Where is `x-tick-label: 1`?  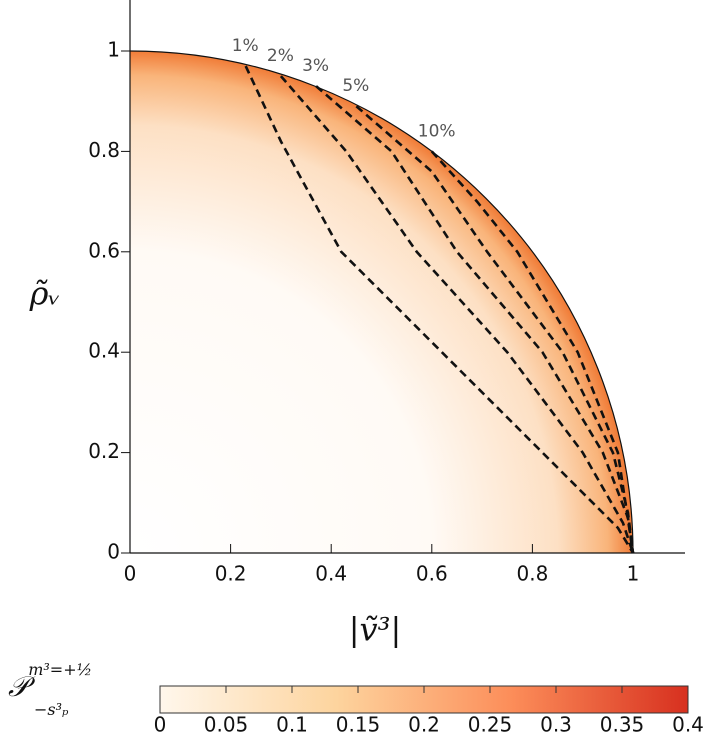 x-tick-label: 1 is located at coordinates (633, 574).